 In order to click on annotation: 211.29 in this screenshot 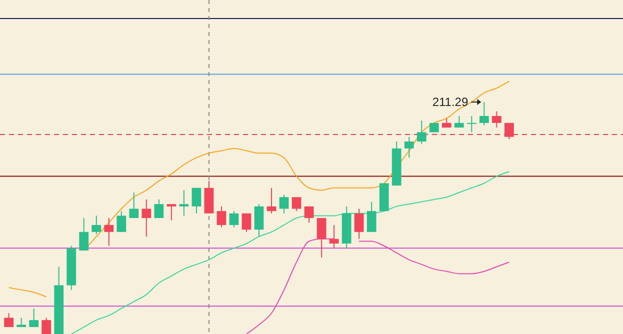, I will do `click(450, 102)`.